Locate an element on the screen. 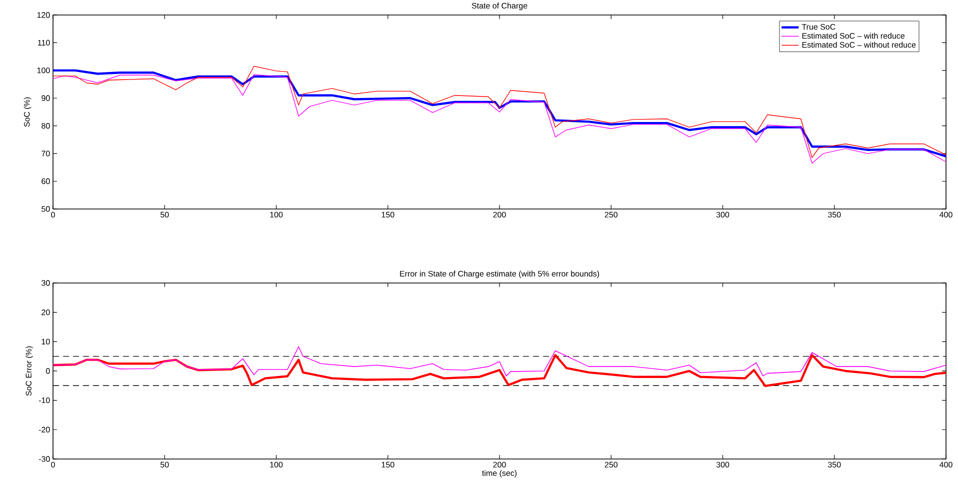  y-axis-title: SoC (%) is located at coordinates (28, 112).